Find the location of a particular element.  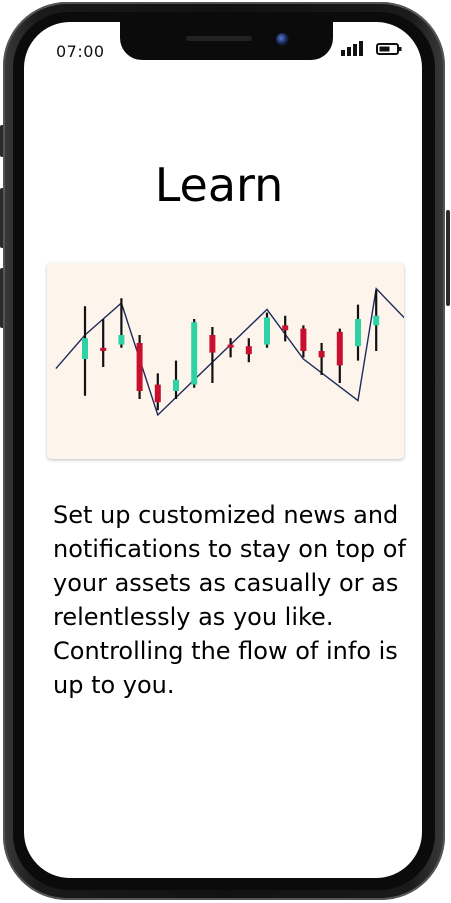

status-time: 07:00 is located at coordinates (80, 51).